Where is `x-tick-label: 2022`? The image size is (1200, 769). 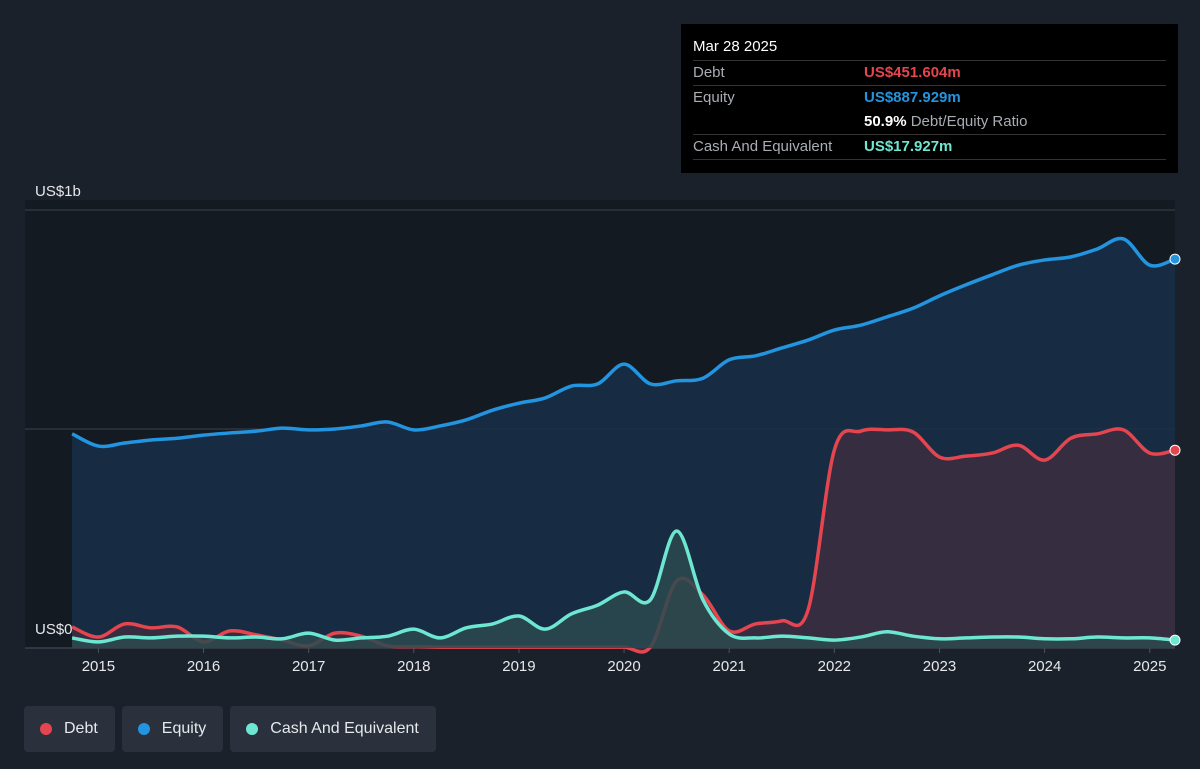 x-tick-label: 2022 is located at coordinates (834, 666).